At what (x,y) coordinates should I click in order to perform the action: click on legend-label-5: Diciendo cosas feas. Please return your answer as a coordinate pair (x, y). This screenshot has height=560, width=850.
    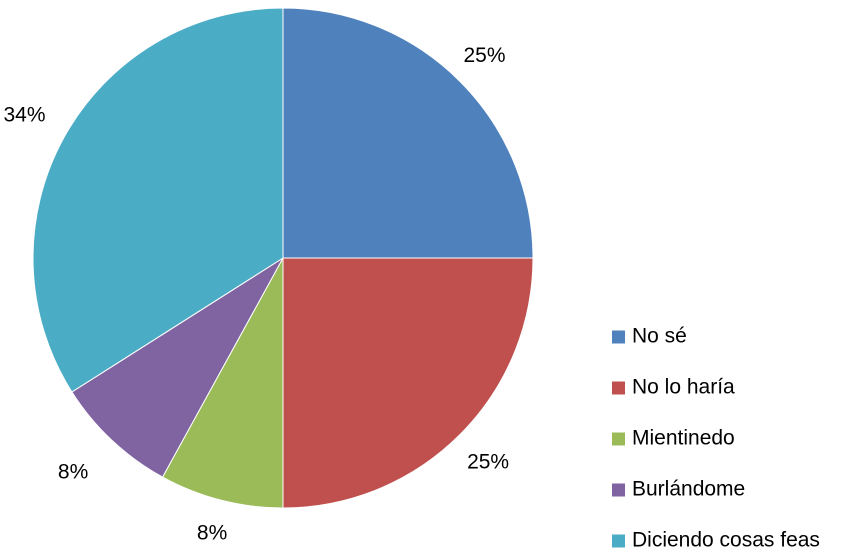
    Looking at the image, I should click on (726, 540).